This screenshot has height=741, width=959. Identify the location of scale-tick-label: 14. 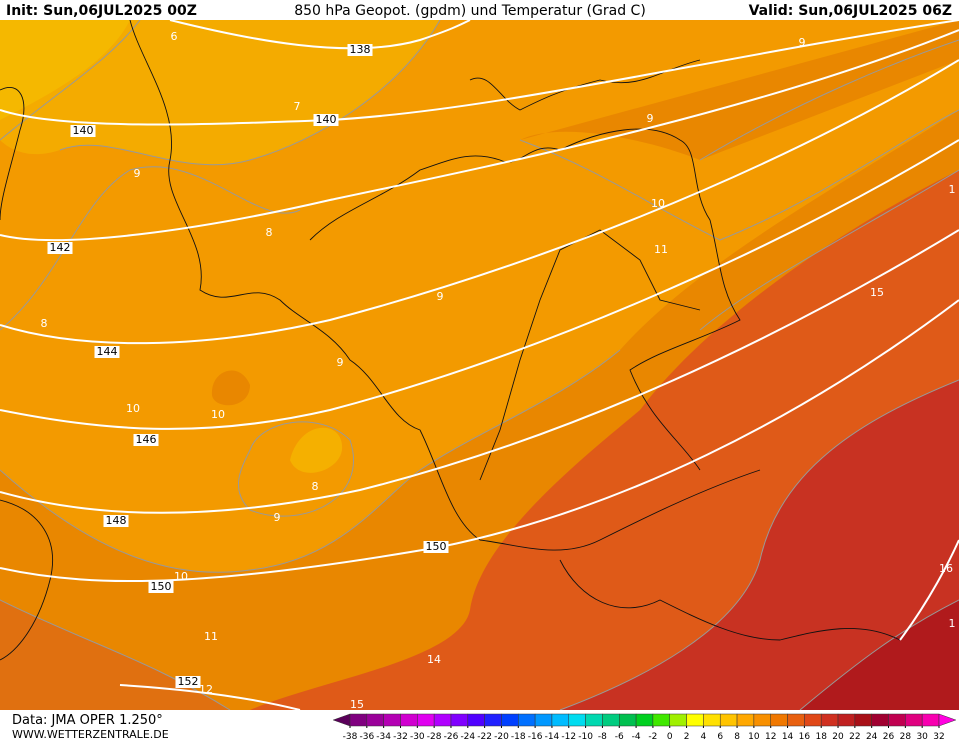
(788, 736).